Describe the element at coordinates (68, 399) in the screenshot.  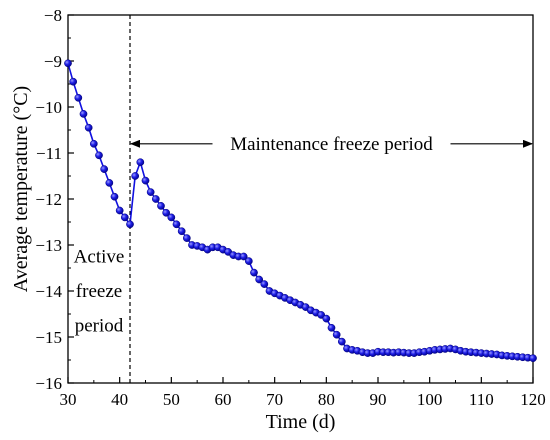
I see `x-tick-label: 30` at that location.